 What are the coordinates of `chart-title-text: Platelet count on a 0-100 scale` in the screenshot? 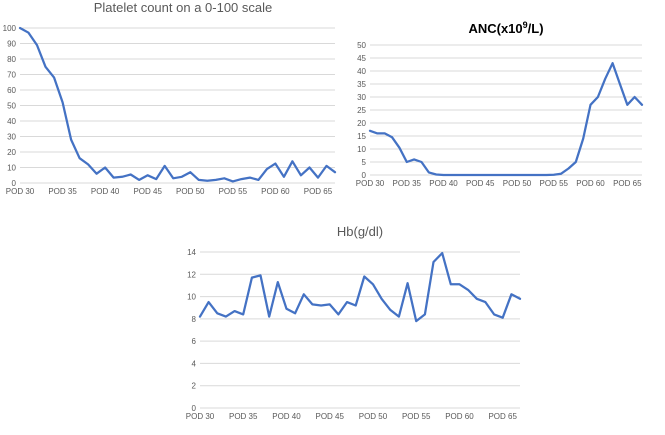 It's located at (183, 7).